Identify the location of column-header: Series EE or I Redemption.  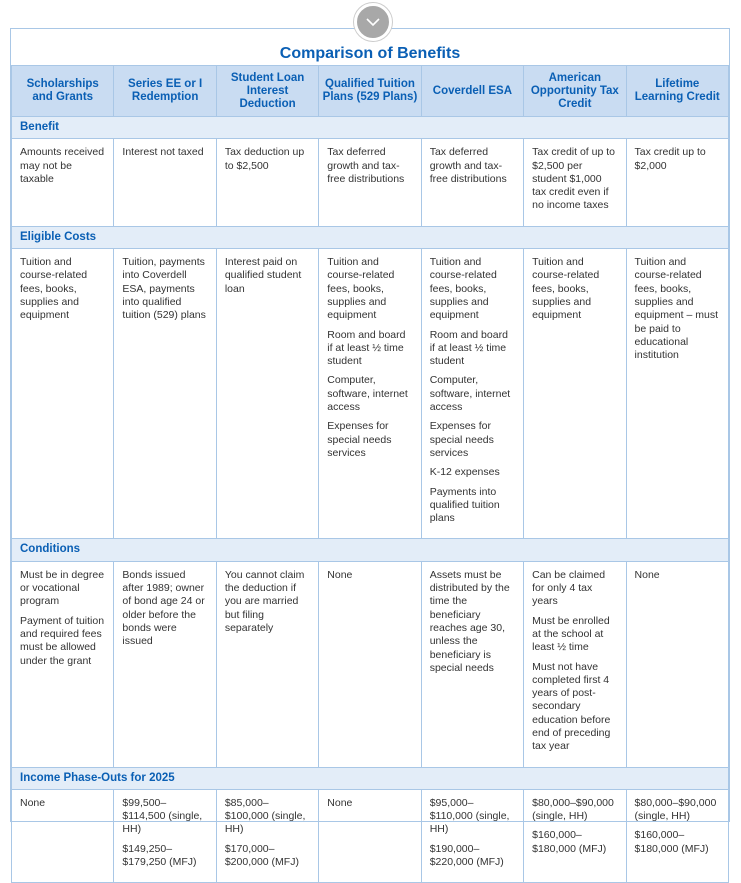
(165, 91).